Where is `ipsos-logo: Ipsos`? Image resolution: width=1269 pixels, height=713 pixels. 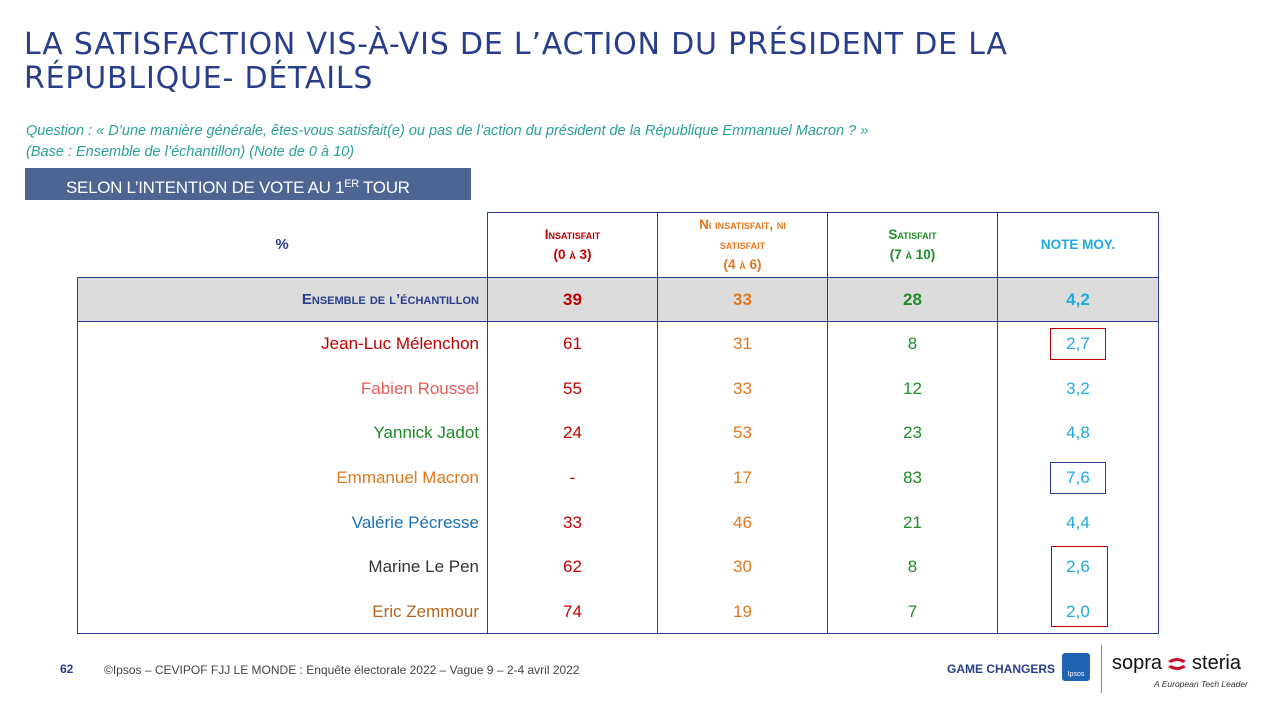 ipsos-logo: Ipsos is located at coordinates (1076, 667).